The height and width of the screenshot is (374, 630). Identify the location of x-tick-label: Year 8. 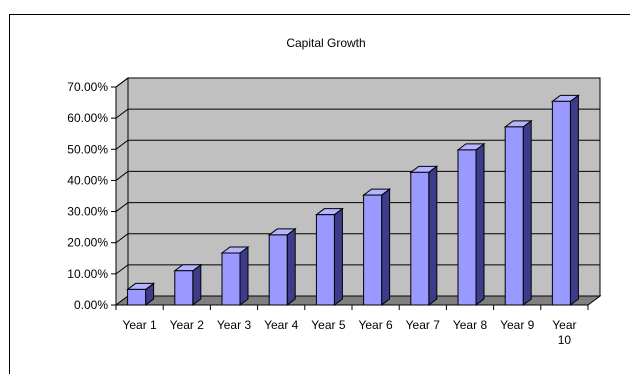
(470, 325).